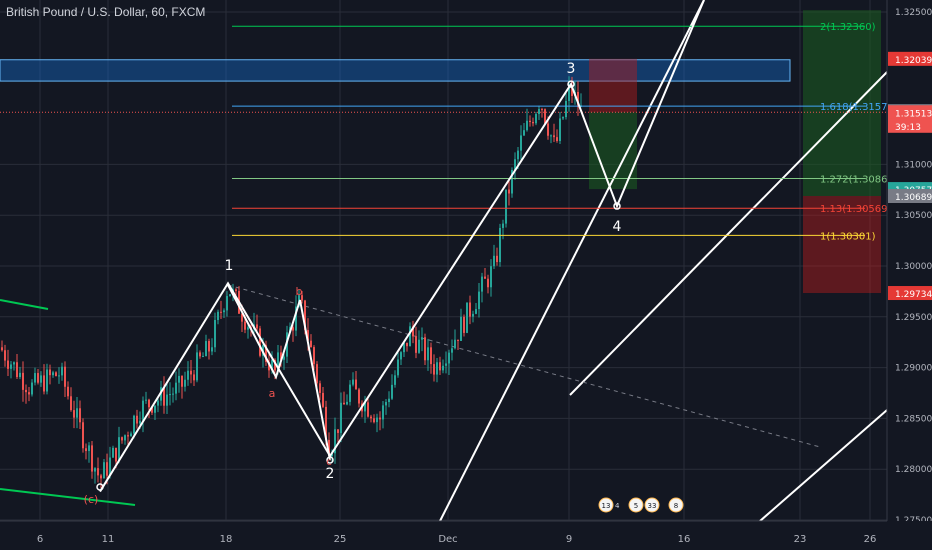 The height and width of the screenshot is (550, 932). What do you see at coordinates (859, 180) in the screenshot?
I see `fib-label-2: 1.272(1.30861)` at bounding box center [859, 180].